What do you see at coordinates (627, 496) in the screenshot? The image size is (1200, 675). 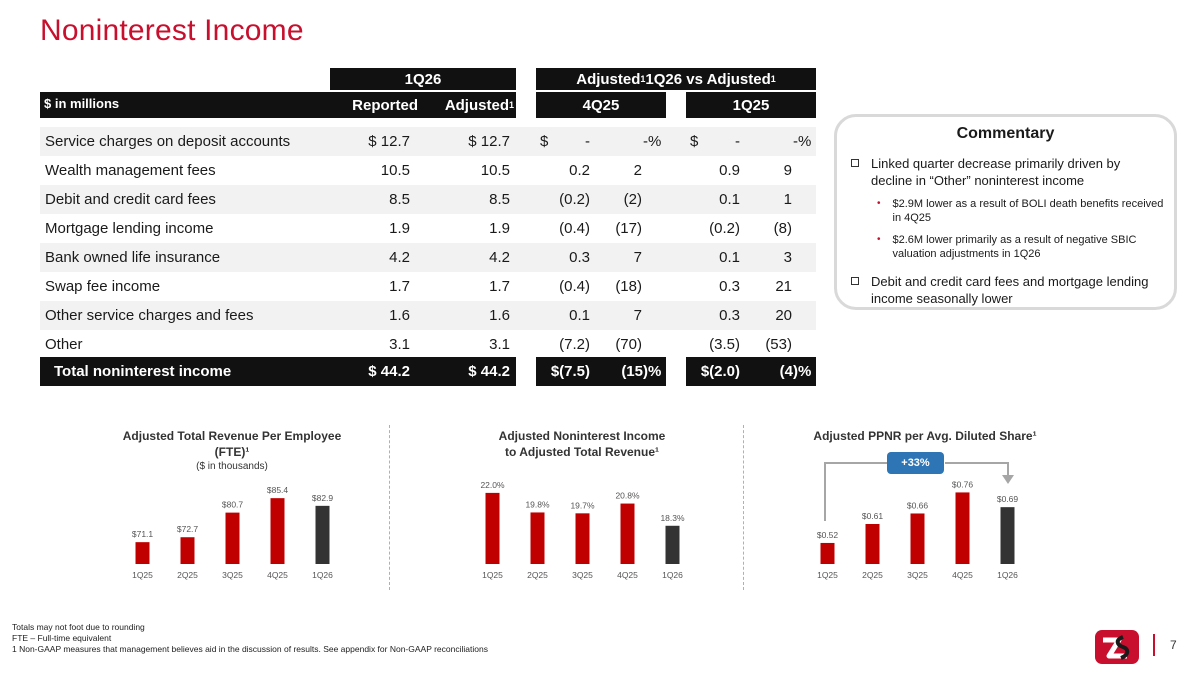 I see `chart2-data-label: 20.8%` at bounding box center [627, 496].